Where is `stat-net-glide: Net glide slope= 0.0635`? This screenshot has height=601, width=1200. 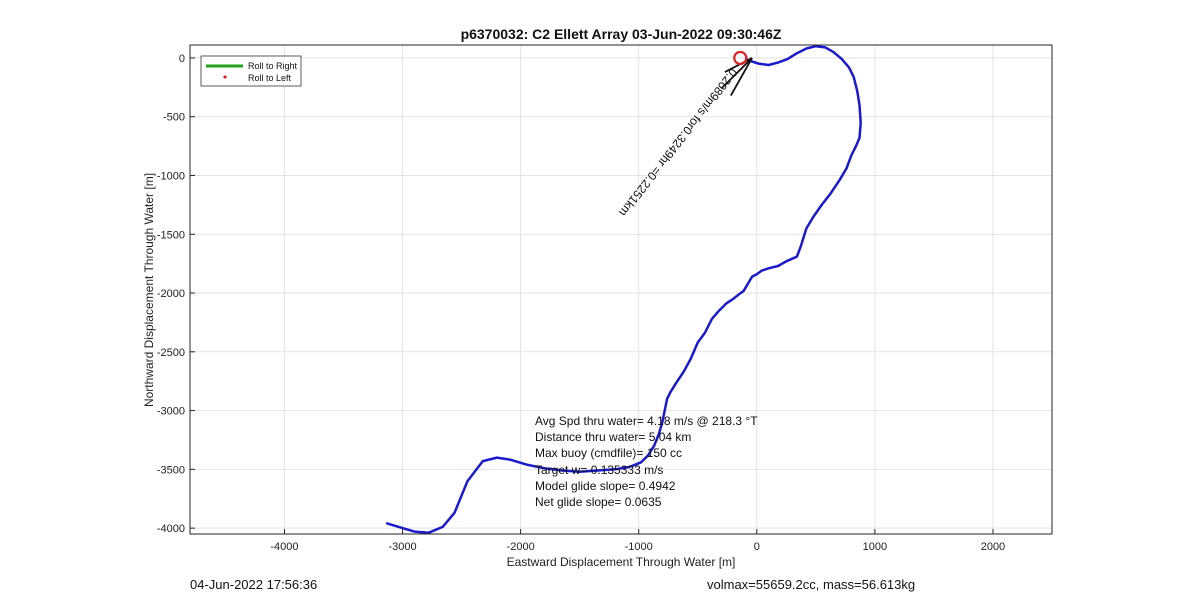 stat-net-glide: Net glide slope= 0.0635 is located at coordinates (598, 502).